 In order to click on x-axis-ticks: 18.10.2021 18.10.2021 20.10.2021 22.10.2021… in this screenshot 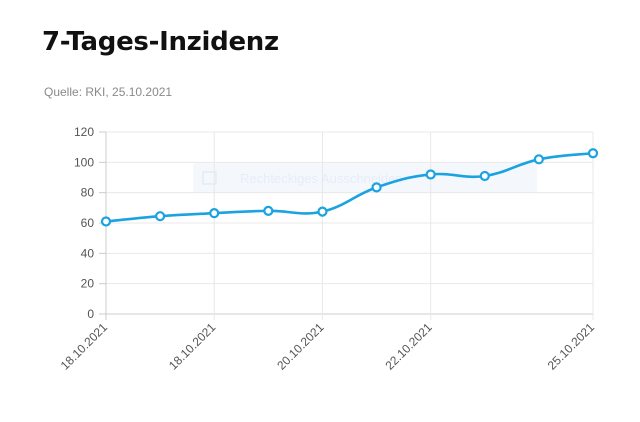, I will do `click(328, 346)`.